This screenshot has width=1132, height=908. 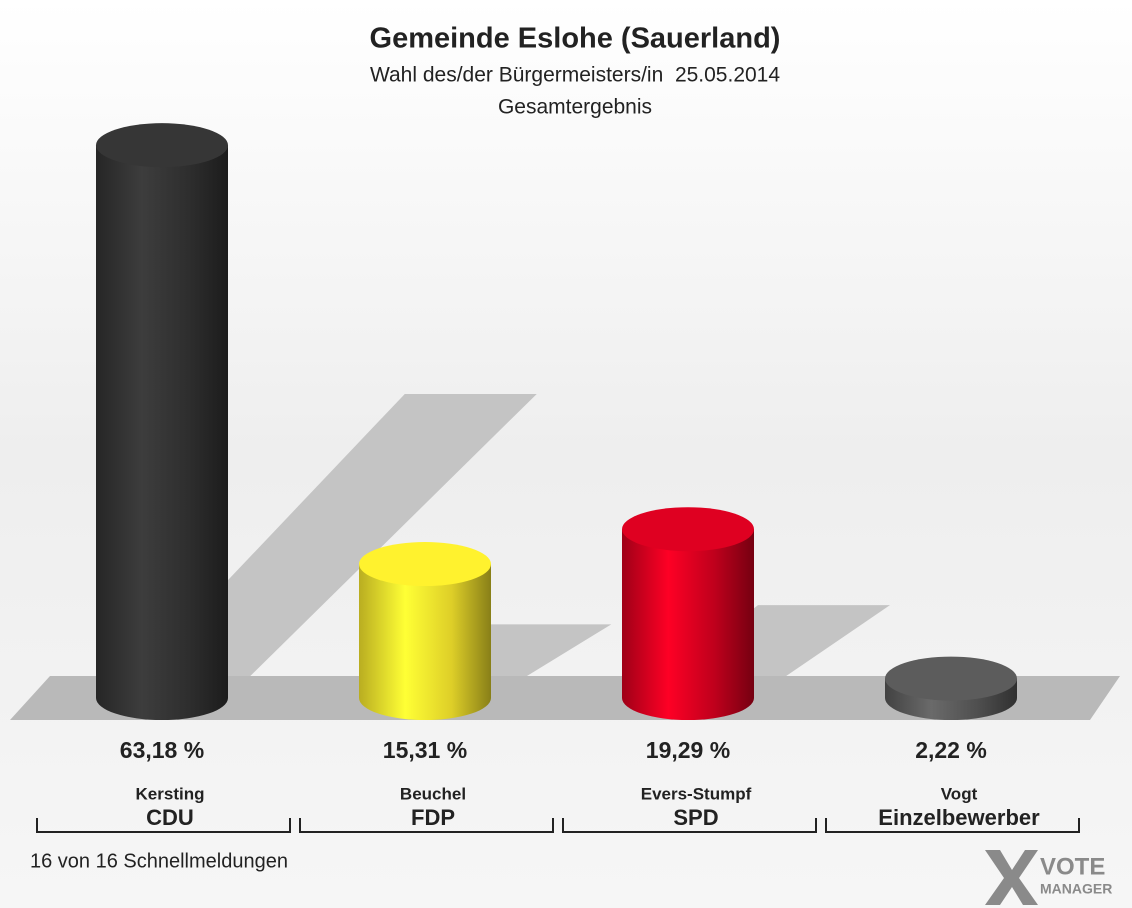 What do you see at coordinates (159, 861) in the screenshot?
I see `footer: 16 von 16 Schnellmeldungen` at bounding box center [159, 861].